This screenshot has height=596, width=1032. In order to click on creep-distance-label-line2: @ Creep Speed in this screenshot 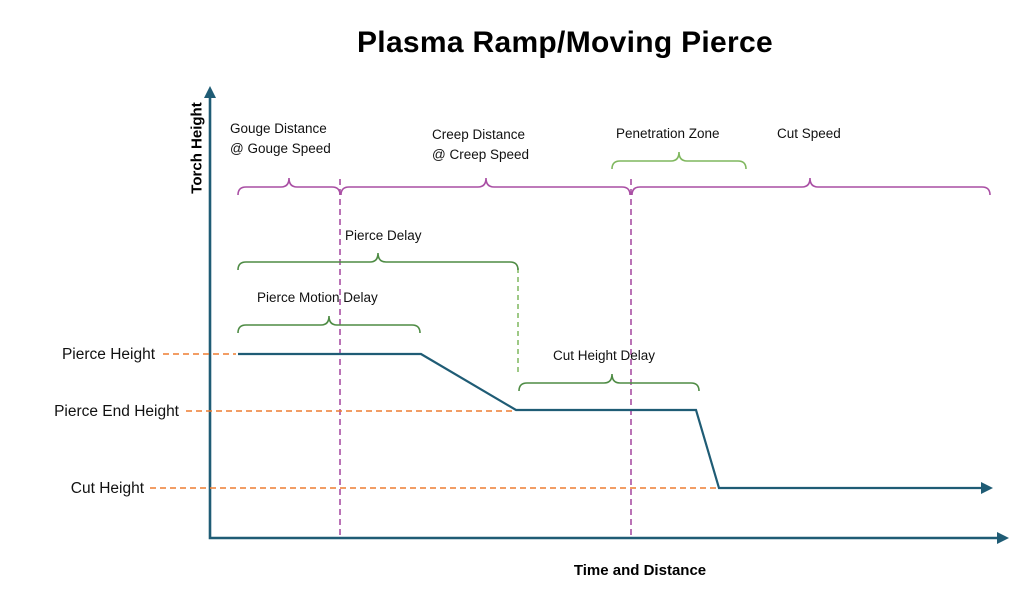, I will do `click(481, 154)`.